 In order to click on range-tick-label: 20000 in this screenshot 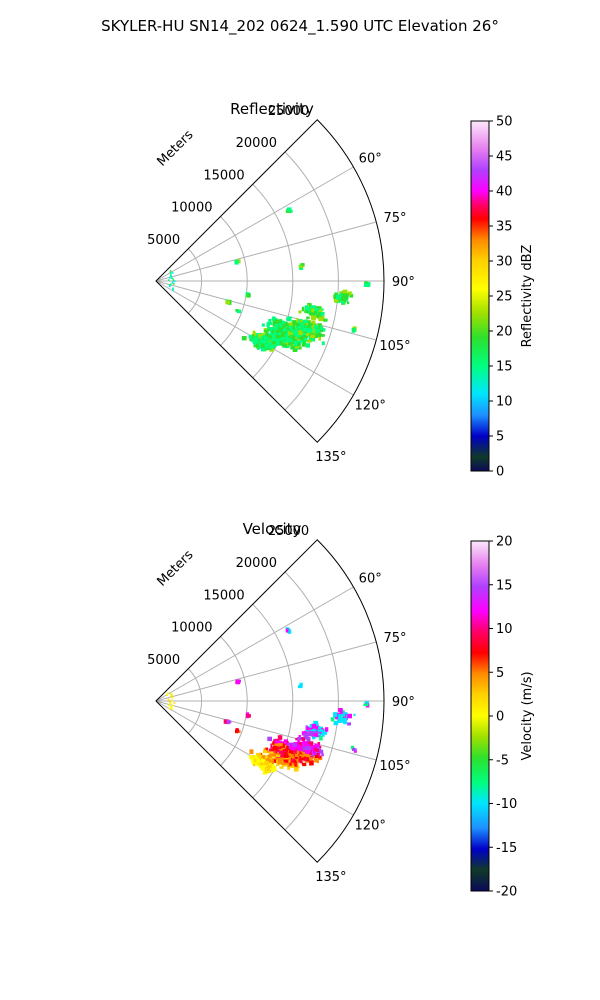, I will do `click(256, 563)`.